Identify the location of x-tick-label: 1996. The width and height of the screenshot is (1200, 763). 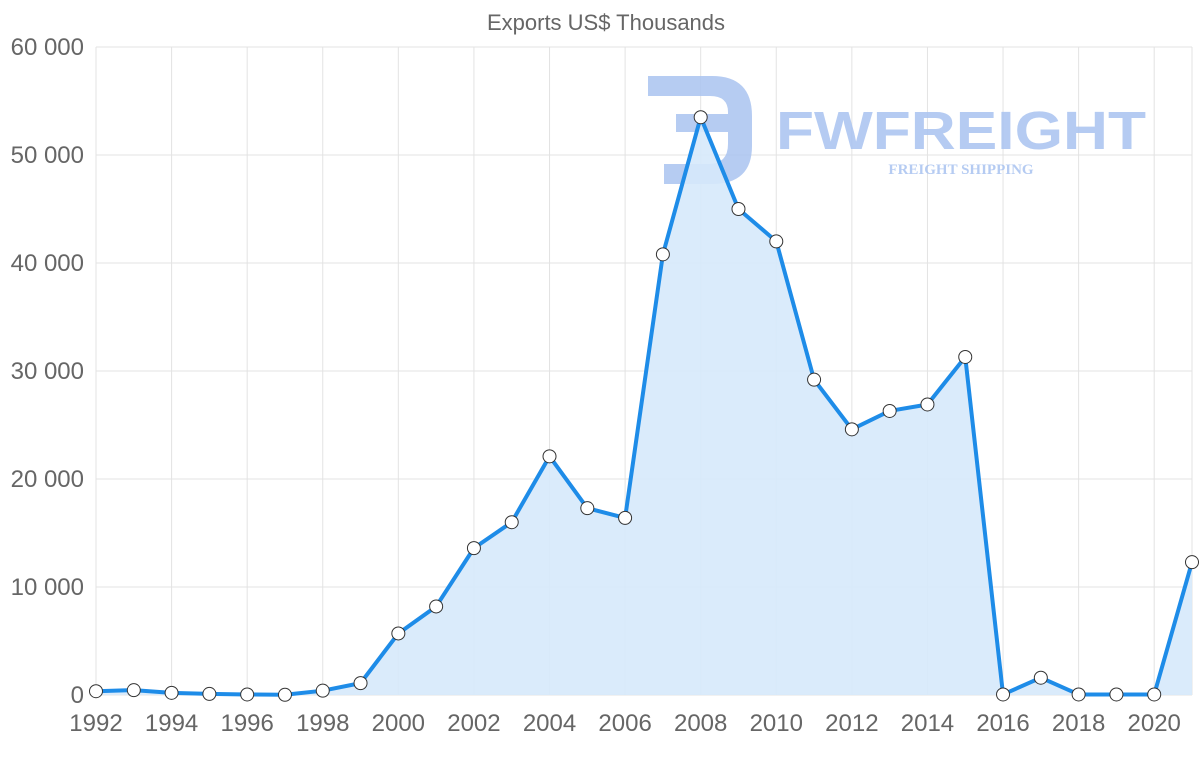
(246, 723).